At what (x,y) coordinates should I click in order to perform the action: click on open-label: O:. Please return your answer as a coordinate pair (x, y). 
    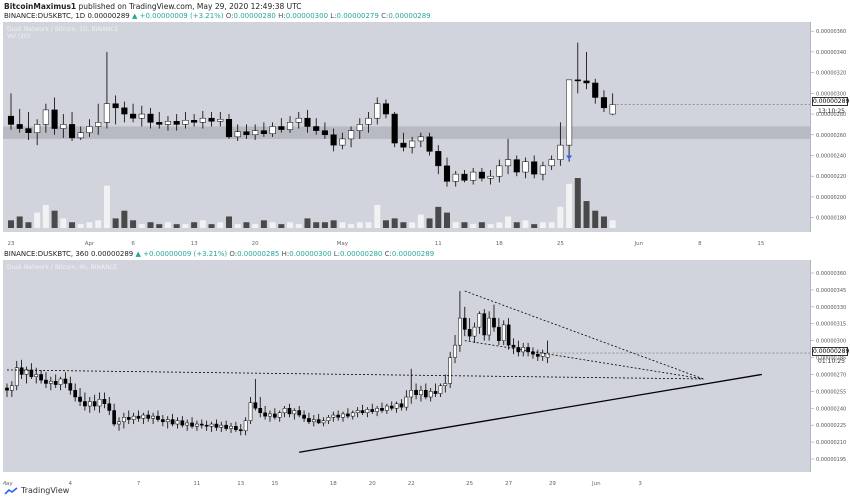
    Looking at the image, I should click on (233, 254).